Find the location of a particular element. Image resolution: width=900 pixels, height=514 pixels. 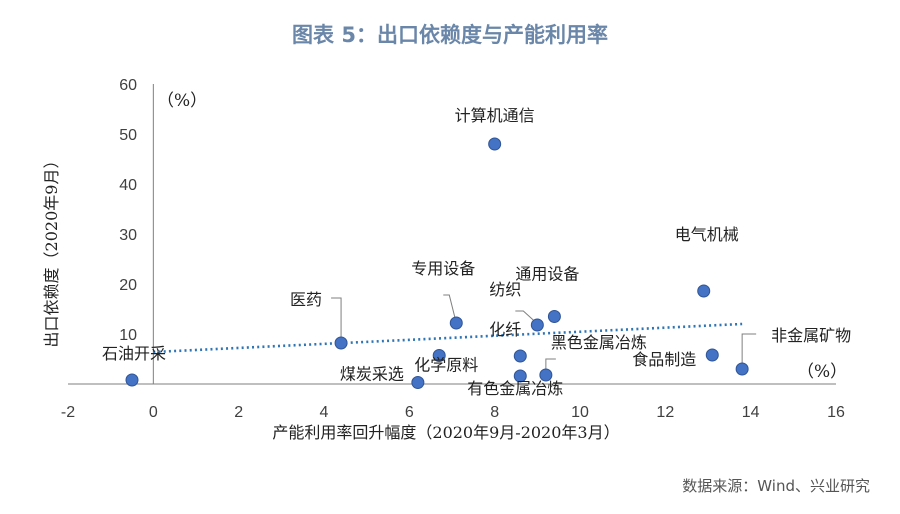

y-tick-label: 50 is located at coordinates (128, 135).